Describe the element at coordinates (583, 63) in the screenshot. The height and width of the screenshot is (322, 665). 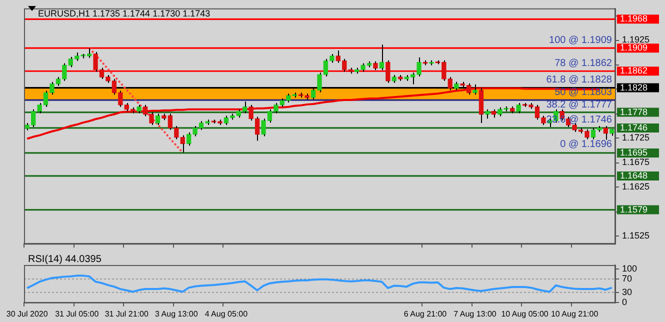
I see `annotation: 78 @ 1.1862` at that location.